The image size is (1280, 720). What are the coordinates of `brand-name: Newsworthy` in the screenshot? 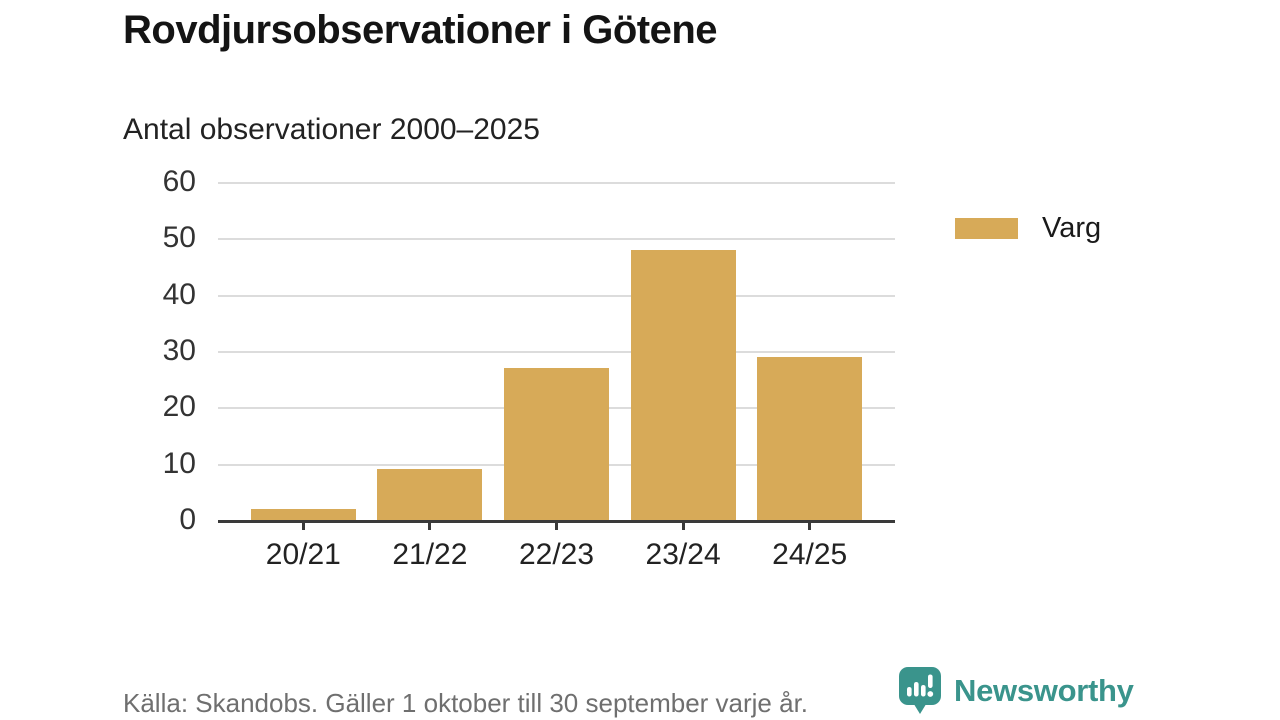 It's located at (1044, 690).